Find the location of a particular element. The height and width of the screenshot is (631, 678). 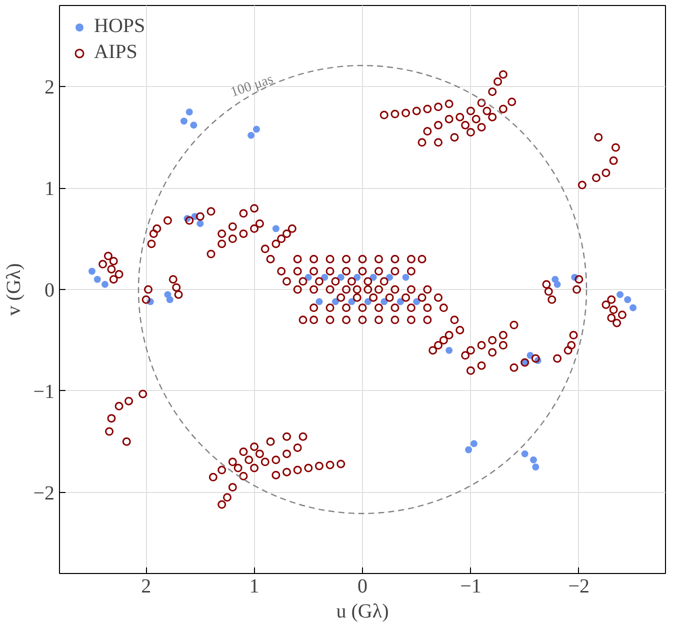

x-tick-label: 0 is located at coordinates (363, 587).